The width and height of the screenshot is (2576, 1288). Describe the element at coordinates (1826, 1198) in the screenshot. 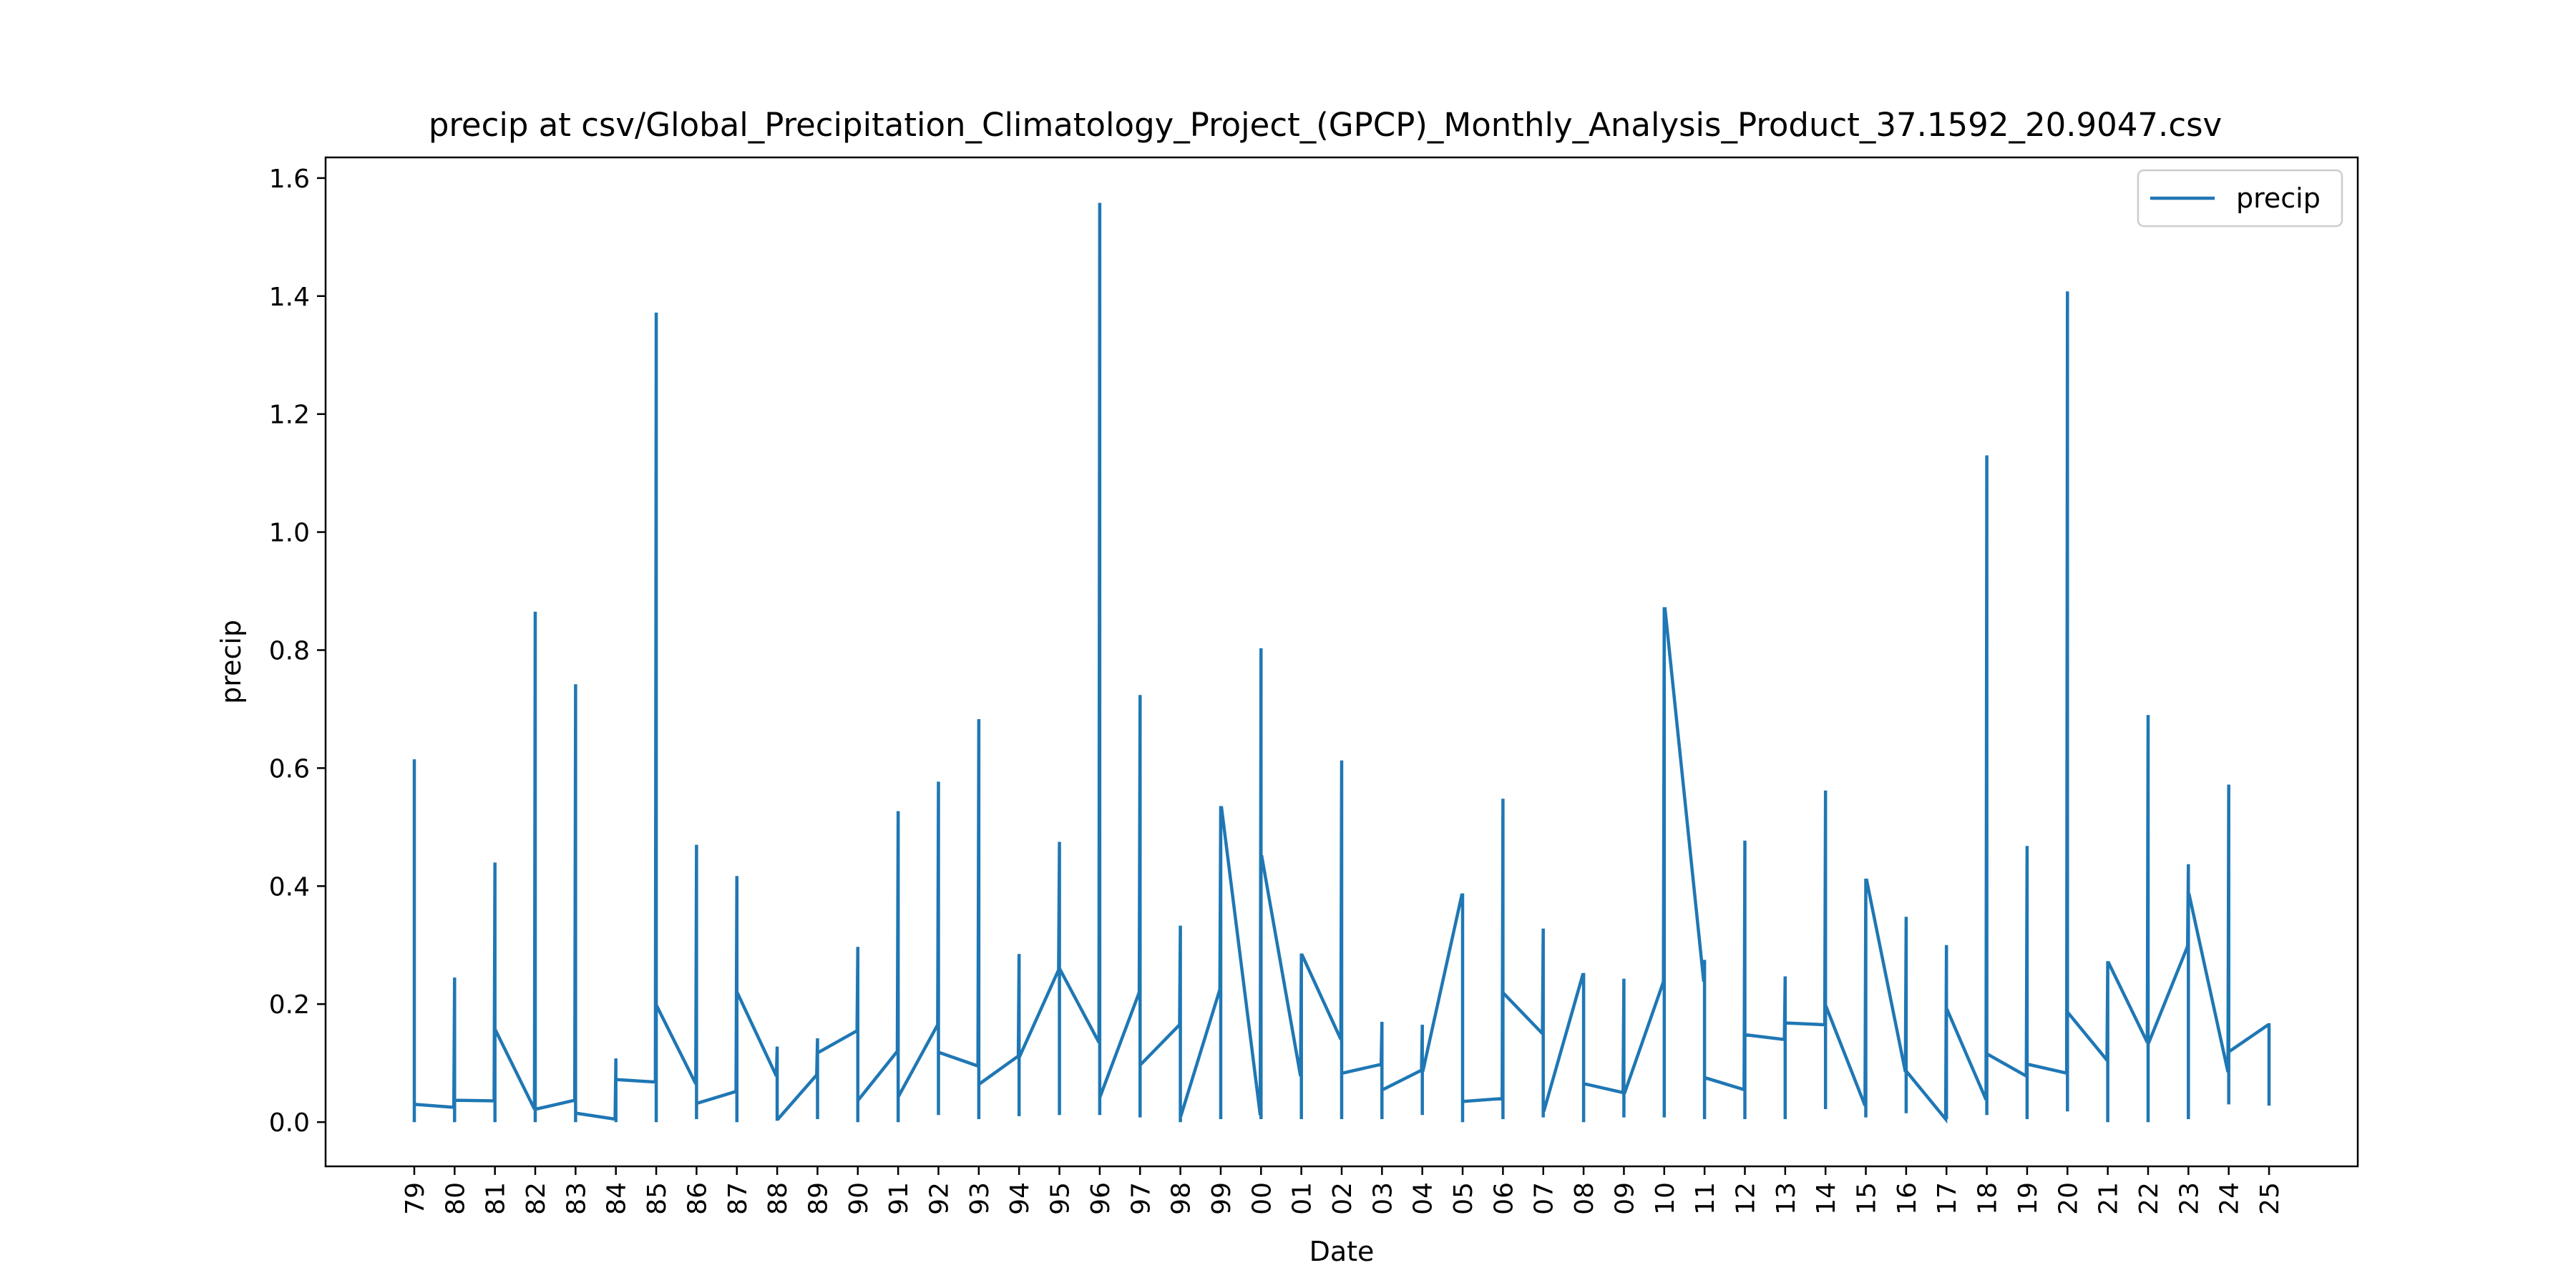

I see `x-tick-label: 14` at that location.